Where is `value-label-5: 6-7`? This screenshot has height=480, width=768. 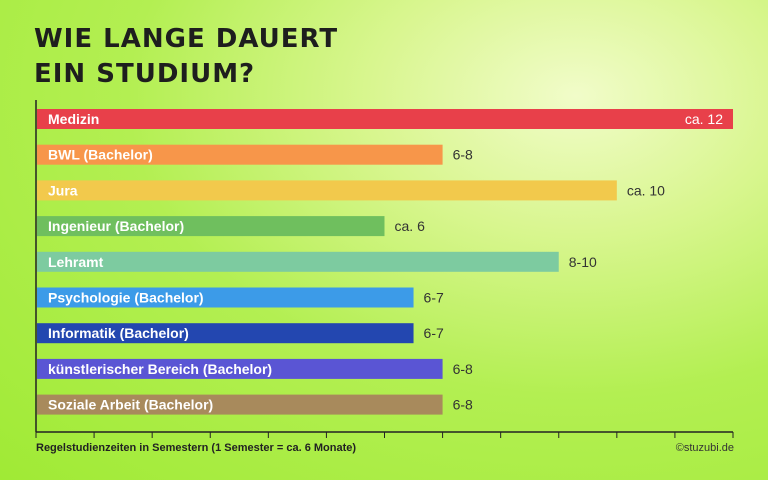 value-label-5: 6-7 is located at coordinates (434, 298).